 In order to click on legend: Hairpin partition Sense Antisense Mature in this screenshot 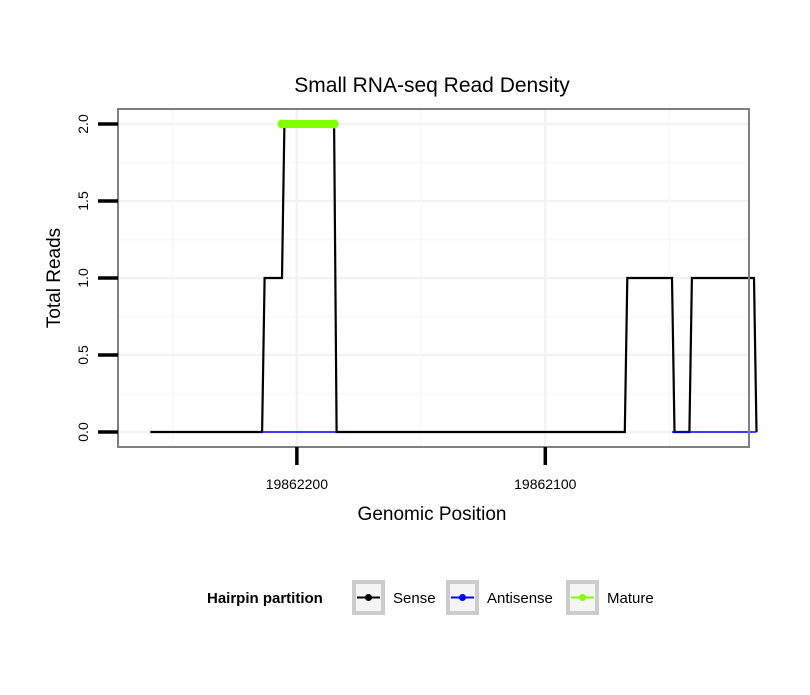, I will do `click(430, 597)`.